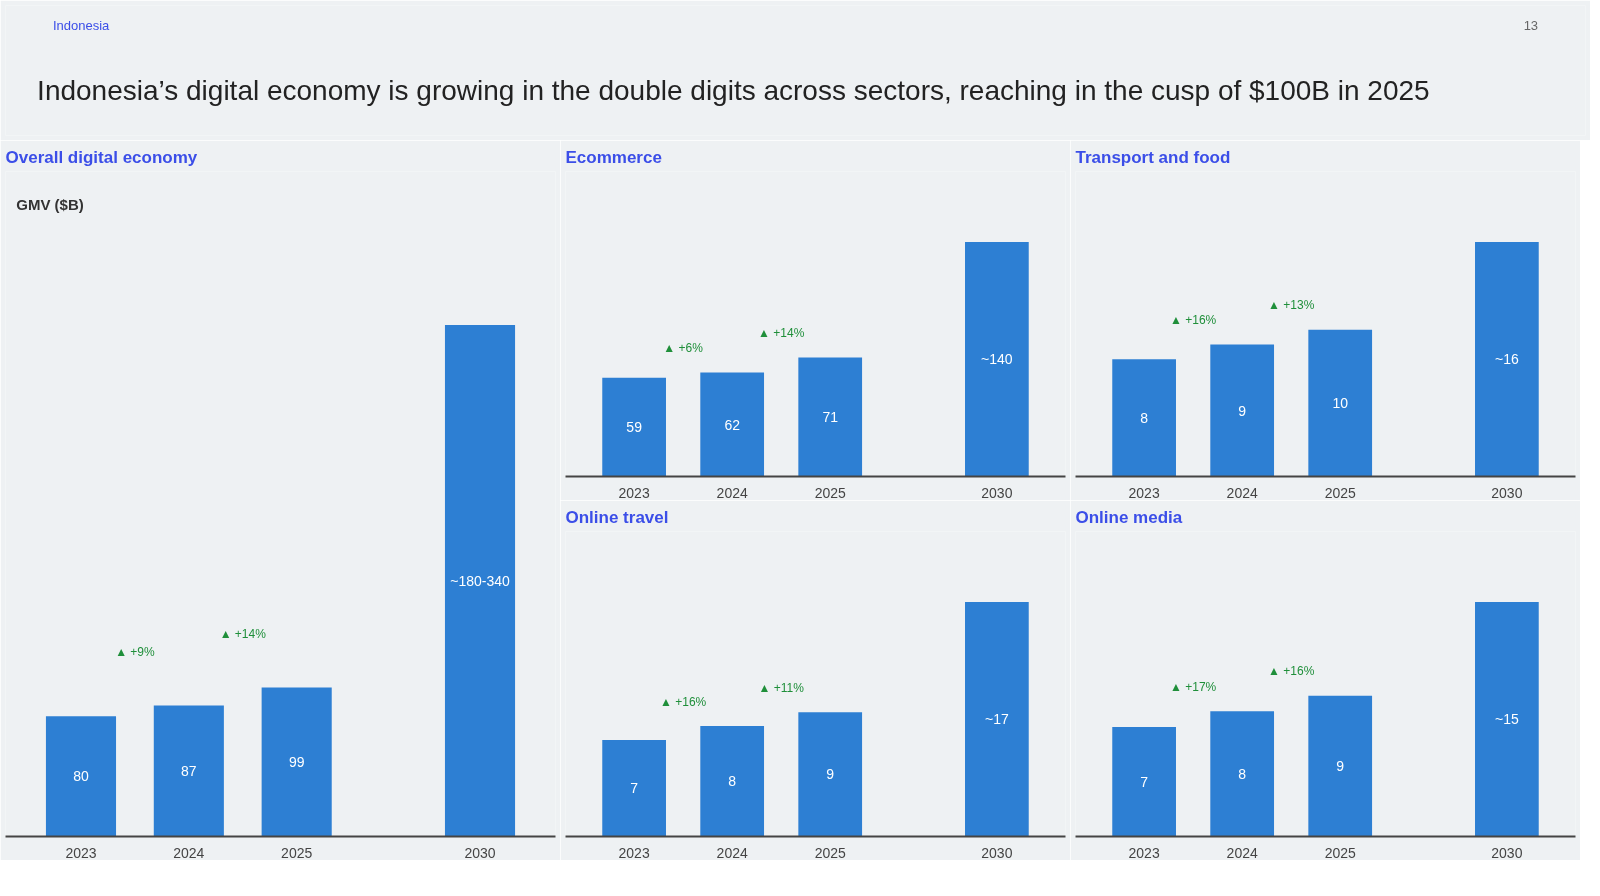 The image size is (1600, 896). I want to click on data-label: 10, so click(1340, 403).